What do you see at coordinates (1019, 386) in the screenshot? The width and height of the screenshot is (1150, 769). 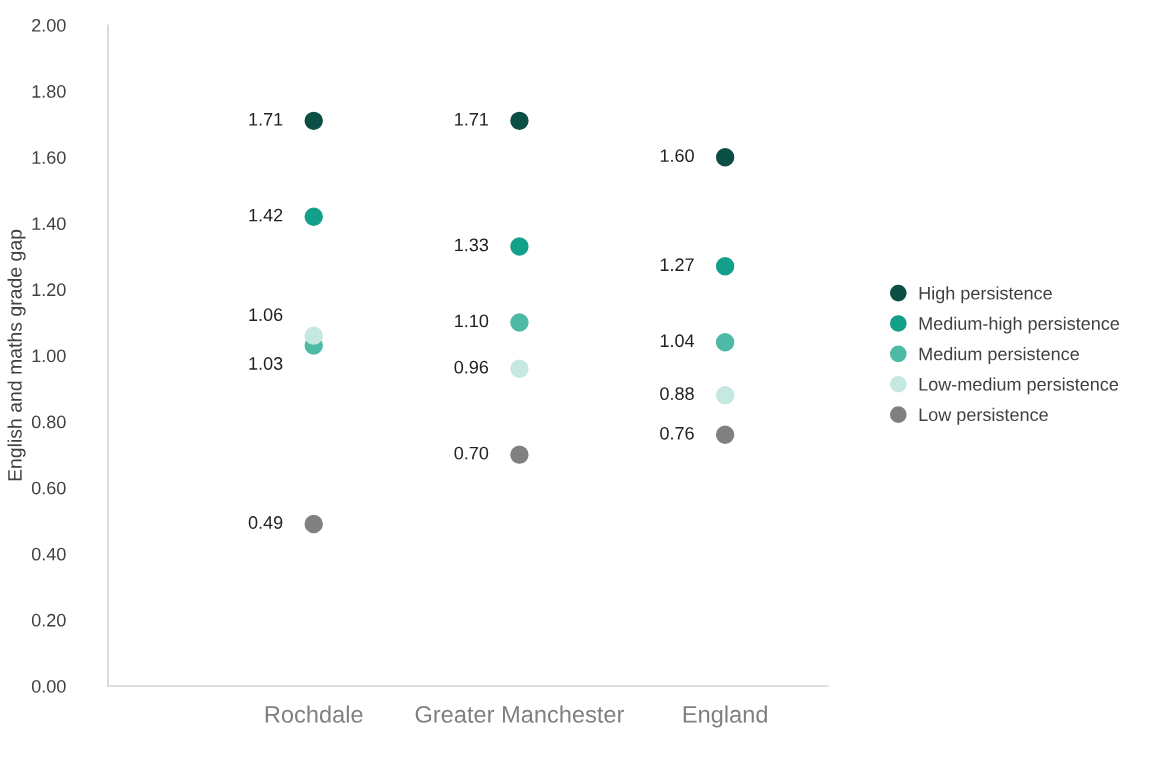 I see `legend-label: Low-medium persistence` at bounding box center [1019, 386].